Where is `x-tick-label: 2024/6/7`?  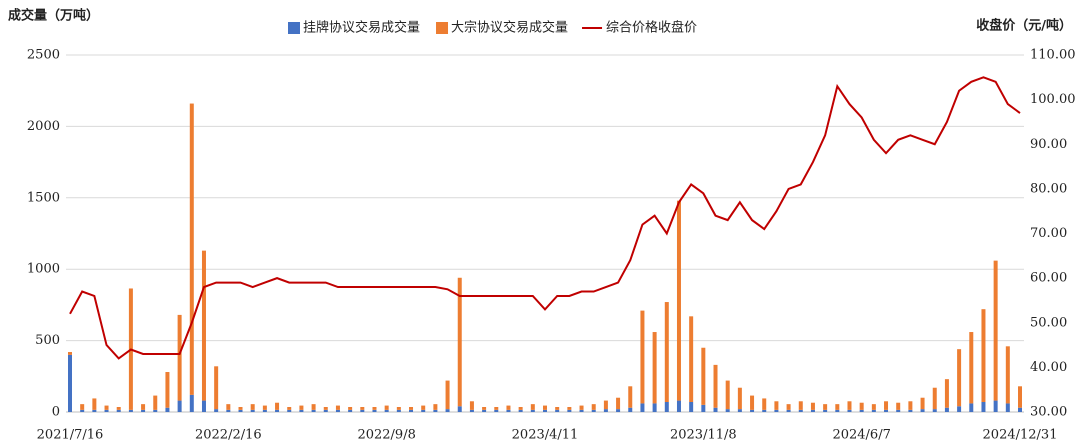
x-tick-label: 2024/6/7 is located at coordinates (861, 435).